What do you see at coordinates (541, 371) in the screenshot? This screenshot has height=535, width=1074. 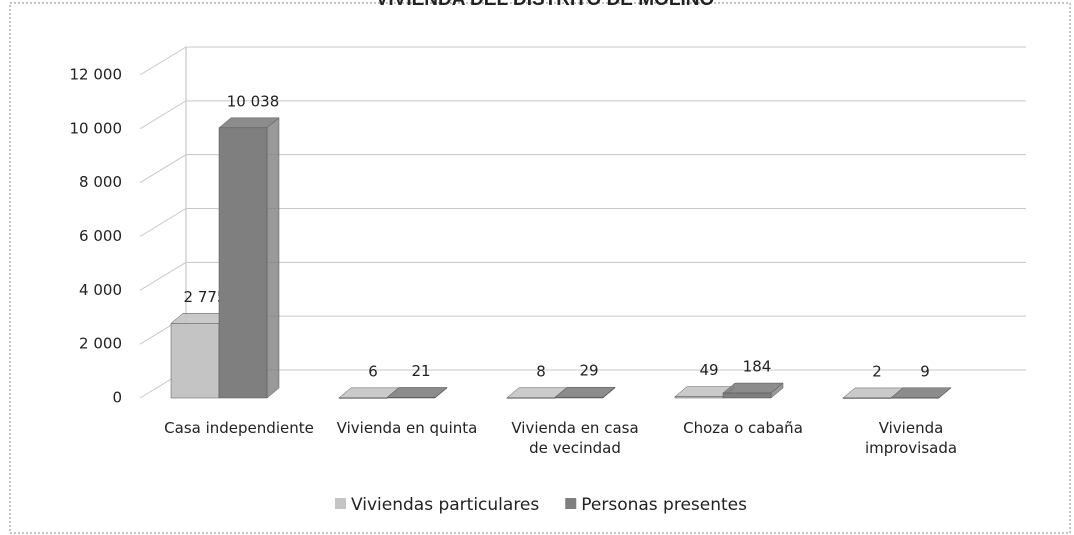 I see `value-label: 8` at bounding box center [541, 371].